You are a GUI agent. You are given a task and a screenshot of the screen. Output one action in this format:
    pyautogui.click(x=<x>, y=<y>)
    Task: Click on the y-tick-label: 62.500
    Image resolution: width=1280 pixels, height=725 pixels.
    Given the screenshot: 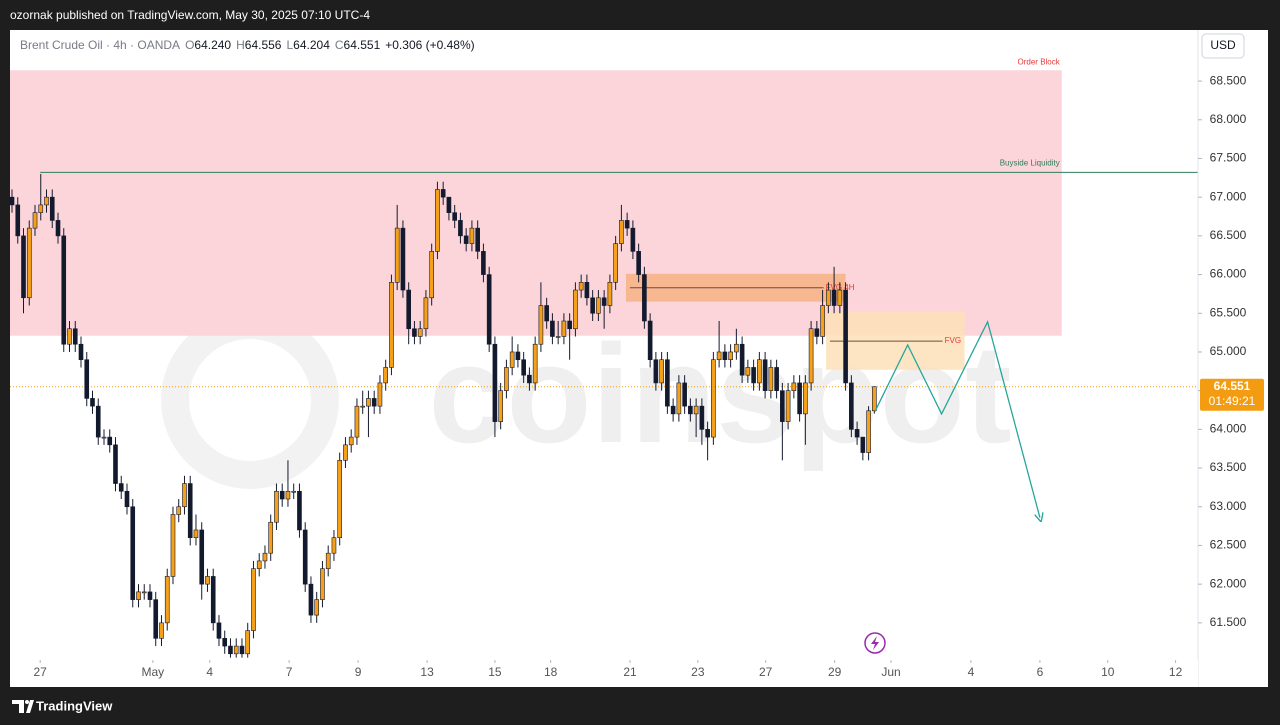 What is the action you would take?
    pyautogui.click(x=1228, y=545)
    